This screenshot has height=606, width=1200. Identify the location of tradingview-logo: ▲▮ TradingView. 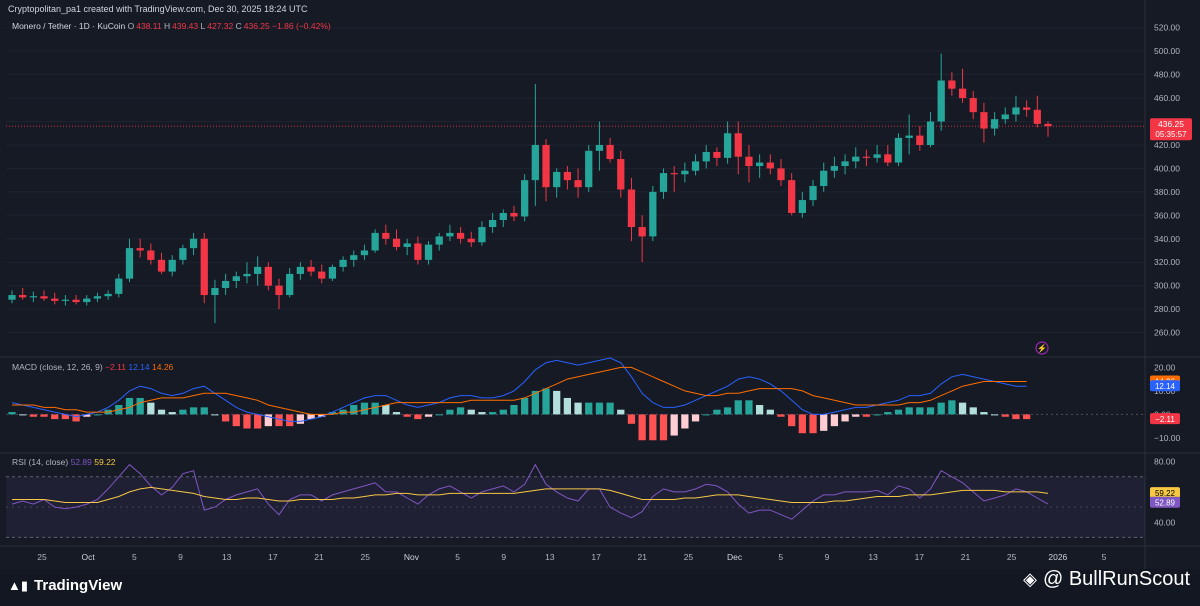
(65, 585).